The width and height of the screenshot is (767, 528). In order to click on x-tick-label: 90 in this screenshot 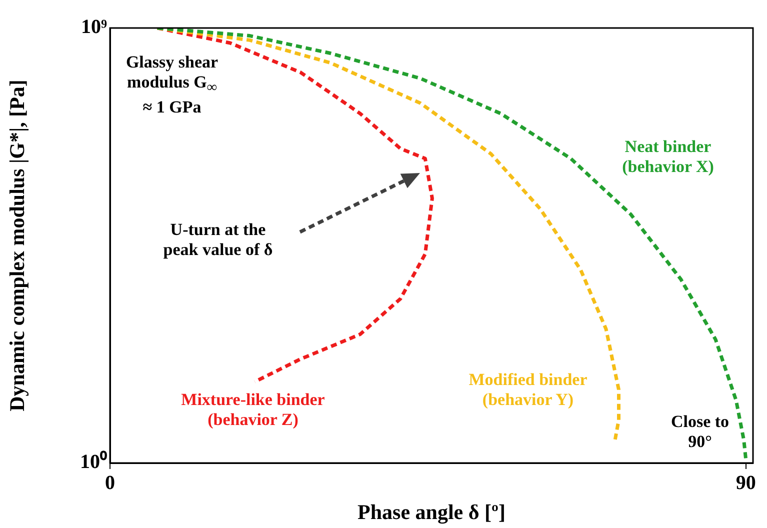, I will do `click(746, 483)`.